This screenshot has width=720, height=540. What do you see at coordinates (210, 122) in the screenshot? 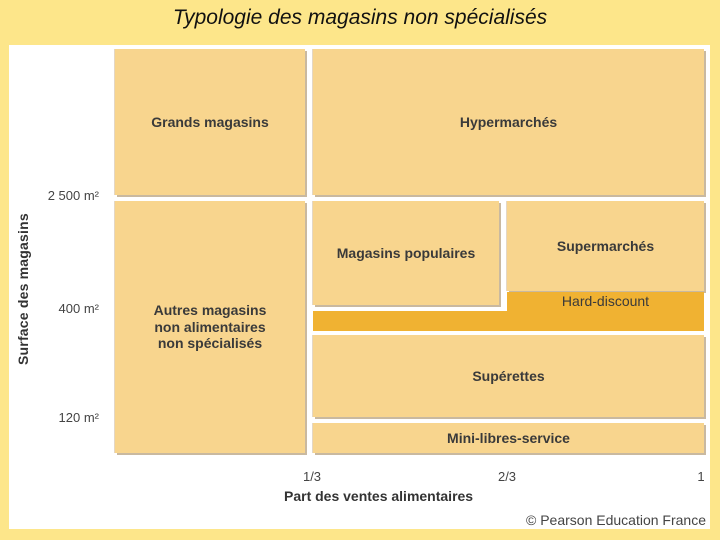
I see `cell-grands-magasins: Grands magasins` at bounding box center [210, 122].